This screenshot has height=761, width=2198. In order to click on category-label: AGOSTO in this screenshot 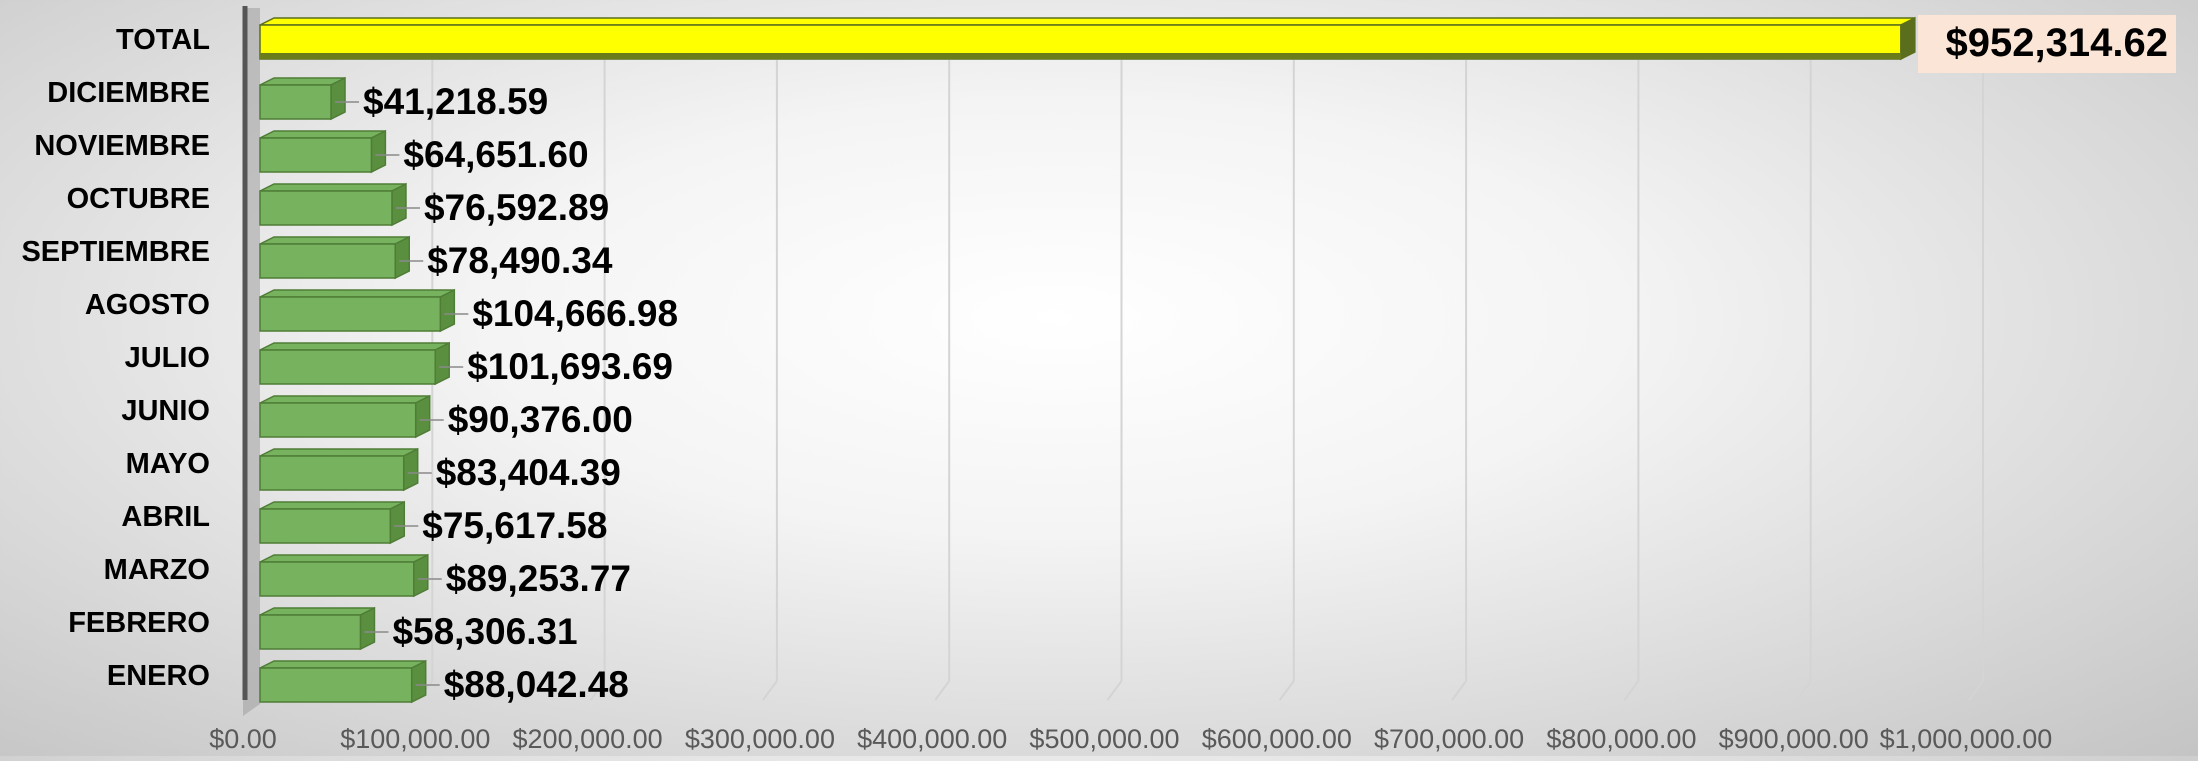, I will do `click(147, 305)`.